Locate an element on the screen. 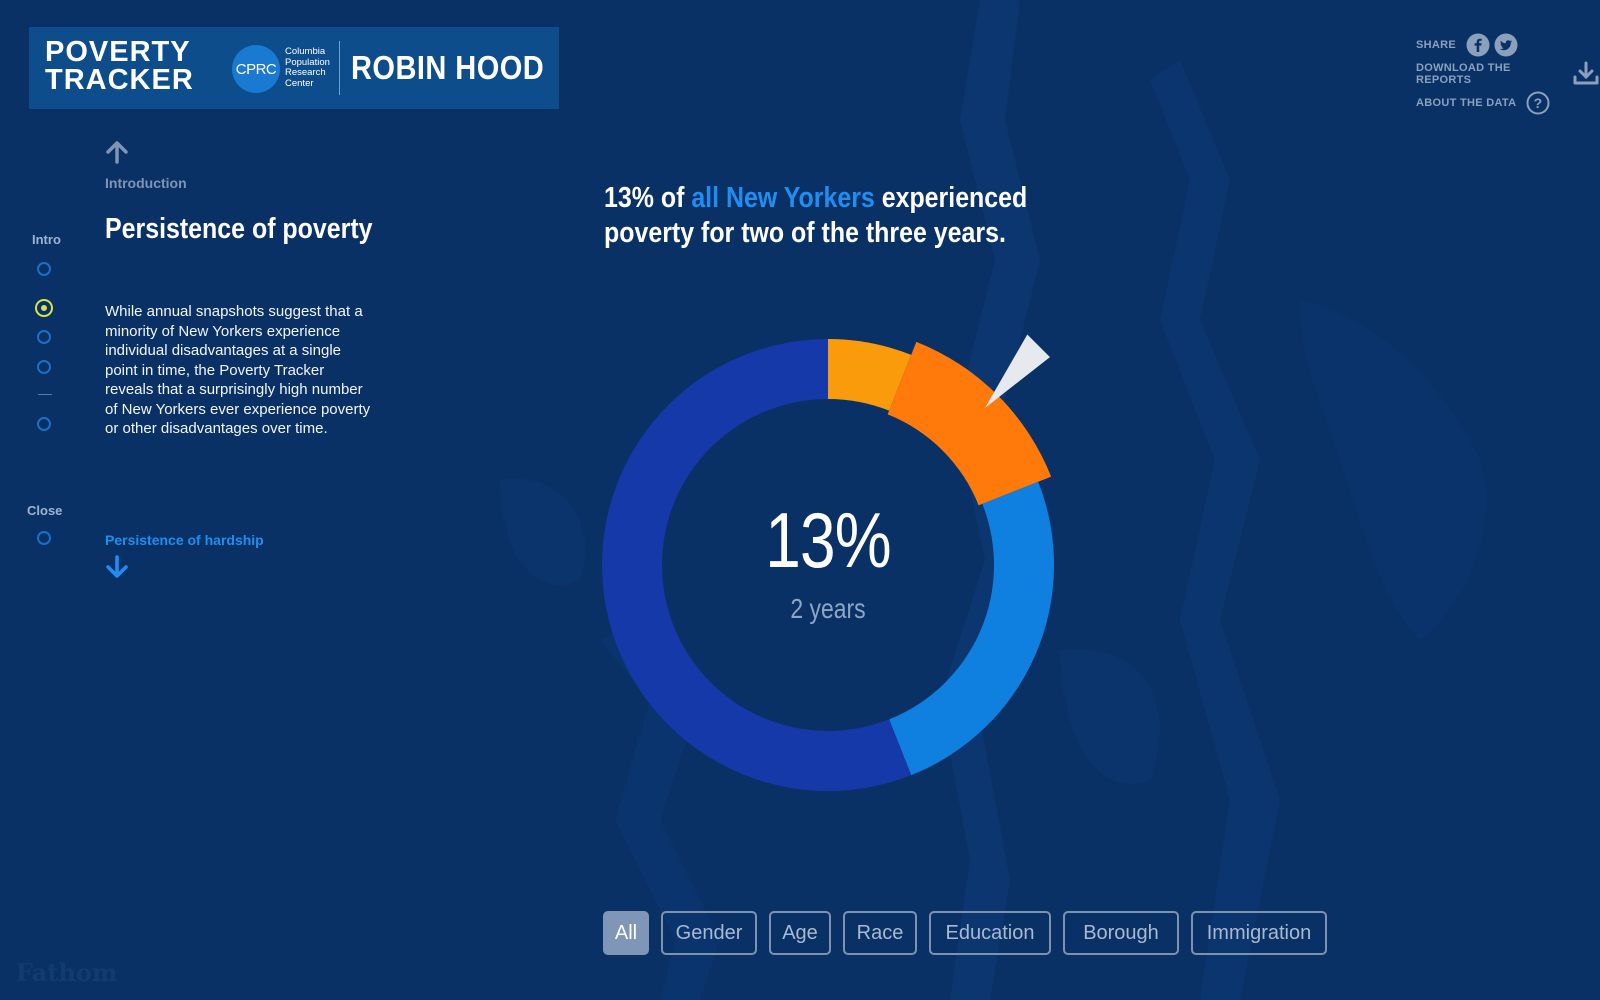 Image resolution: width=1600 pixels, height=1000 pixels. fathom-logo: Fathom is located at coordinates (67, 972).